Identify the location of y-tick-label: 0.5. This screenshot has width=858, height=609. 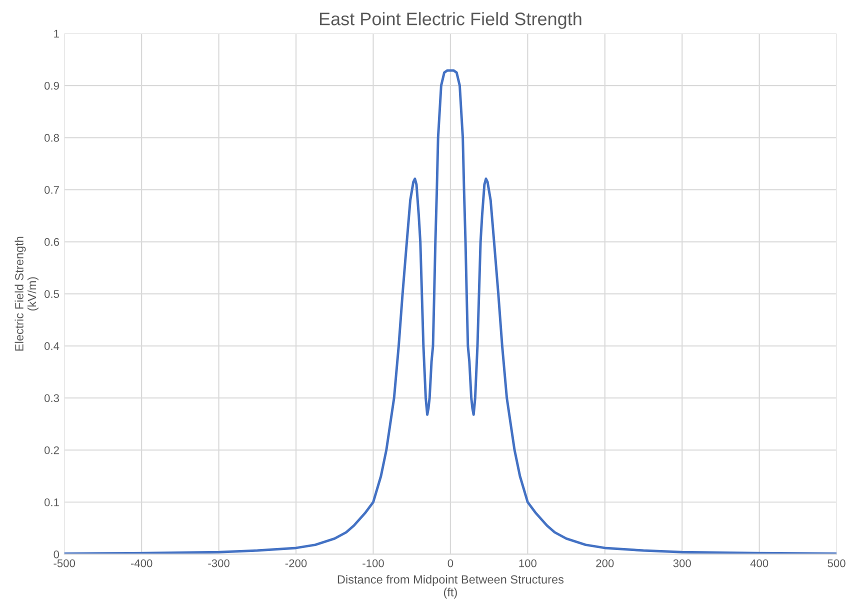
(52, 294).